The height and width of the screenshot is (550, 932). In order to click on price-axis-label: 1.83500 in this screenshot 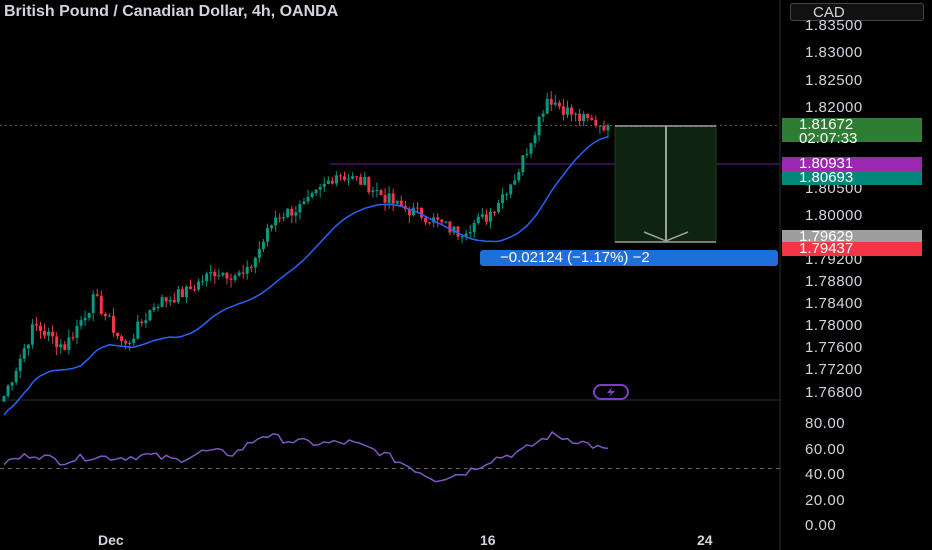, I will do `click(834, 25)`.